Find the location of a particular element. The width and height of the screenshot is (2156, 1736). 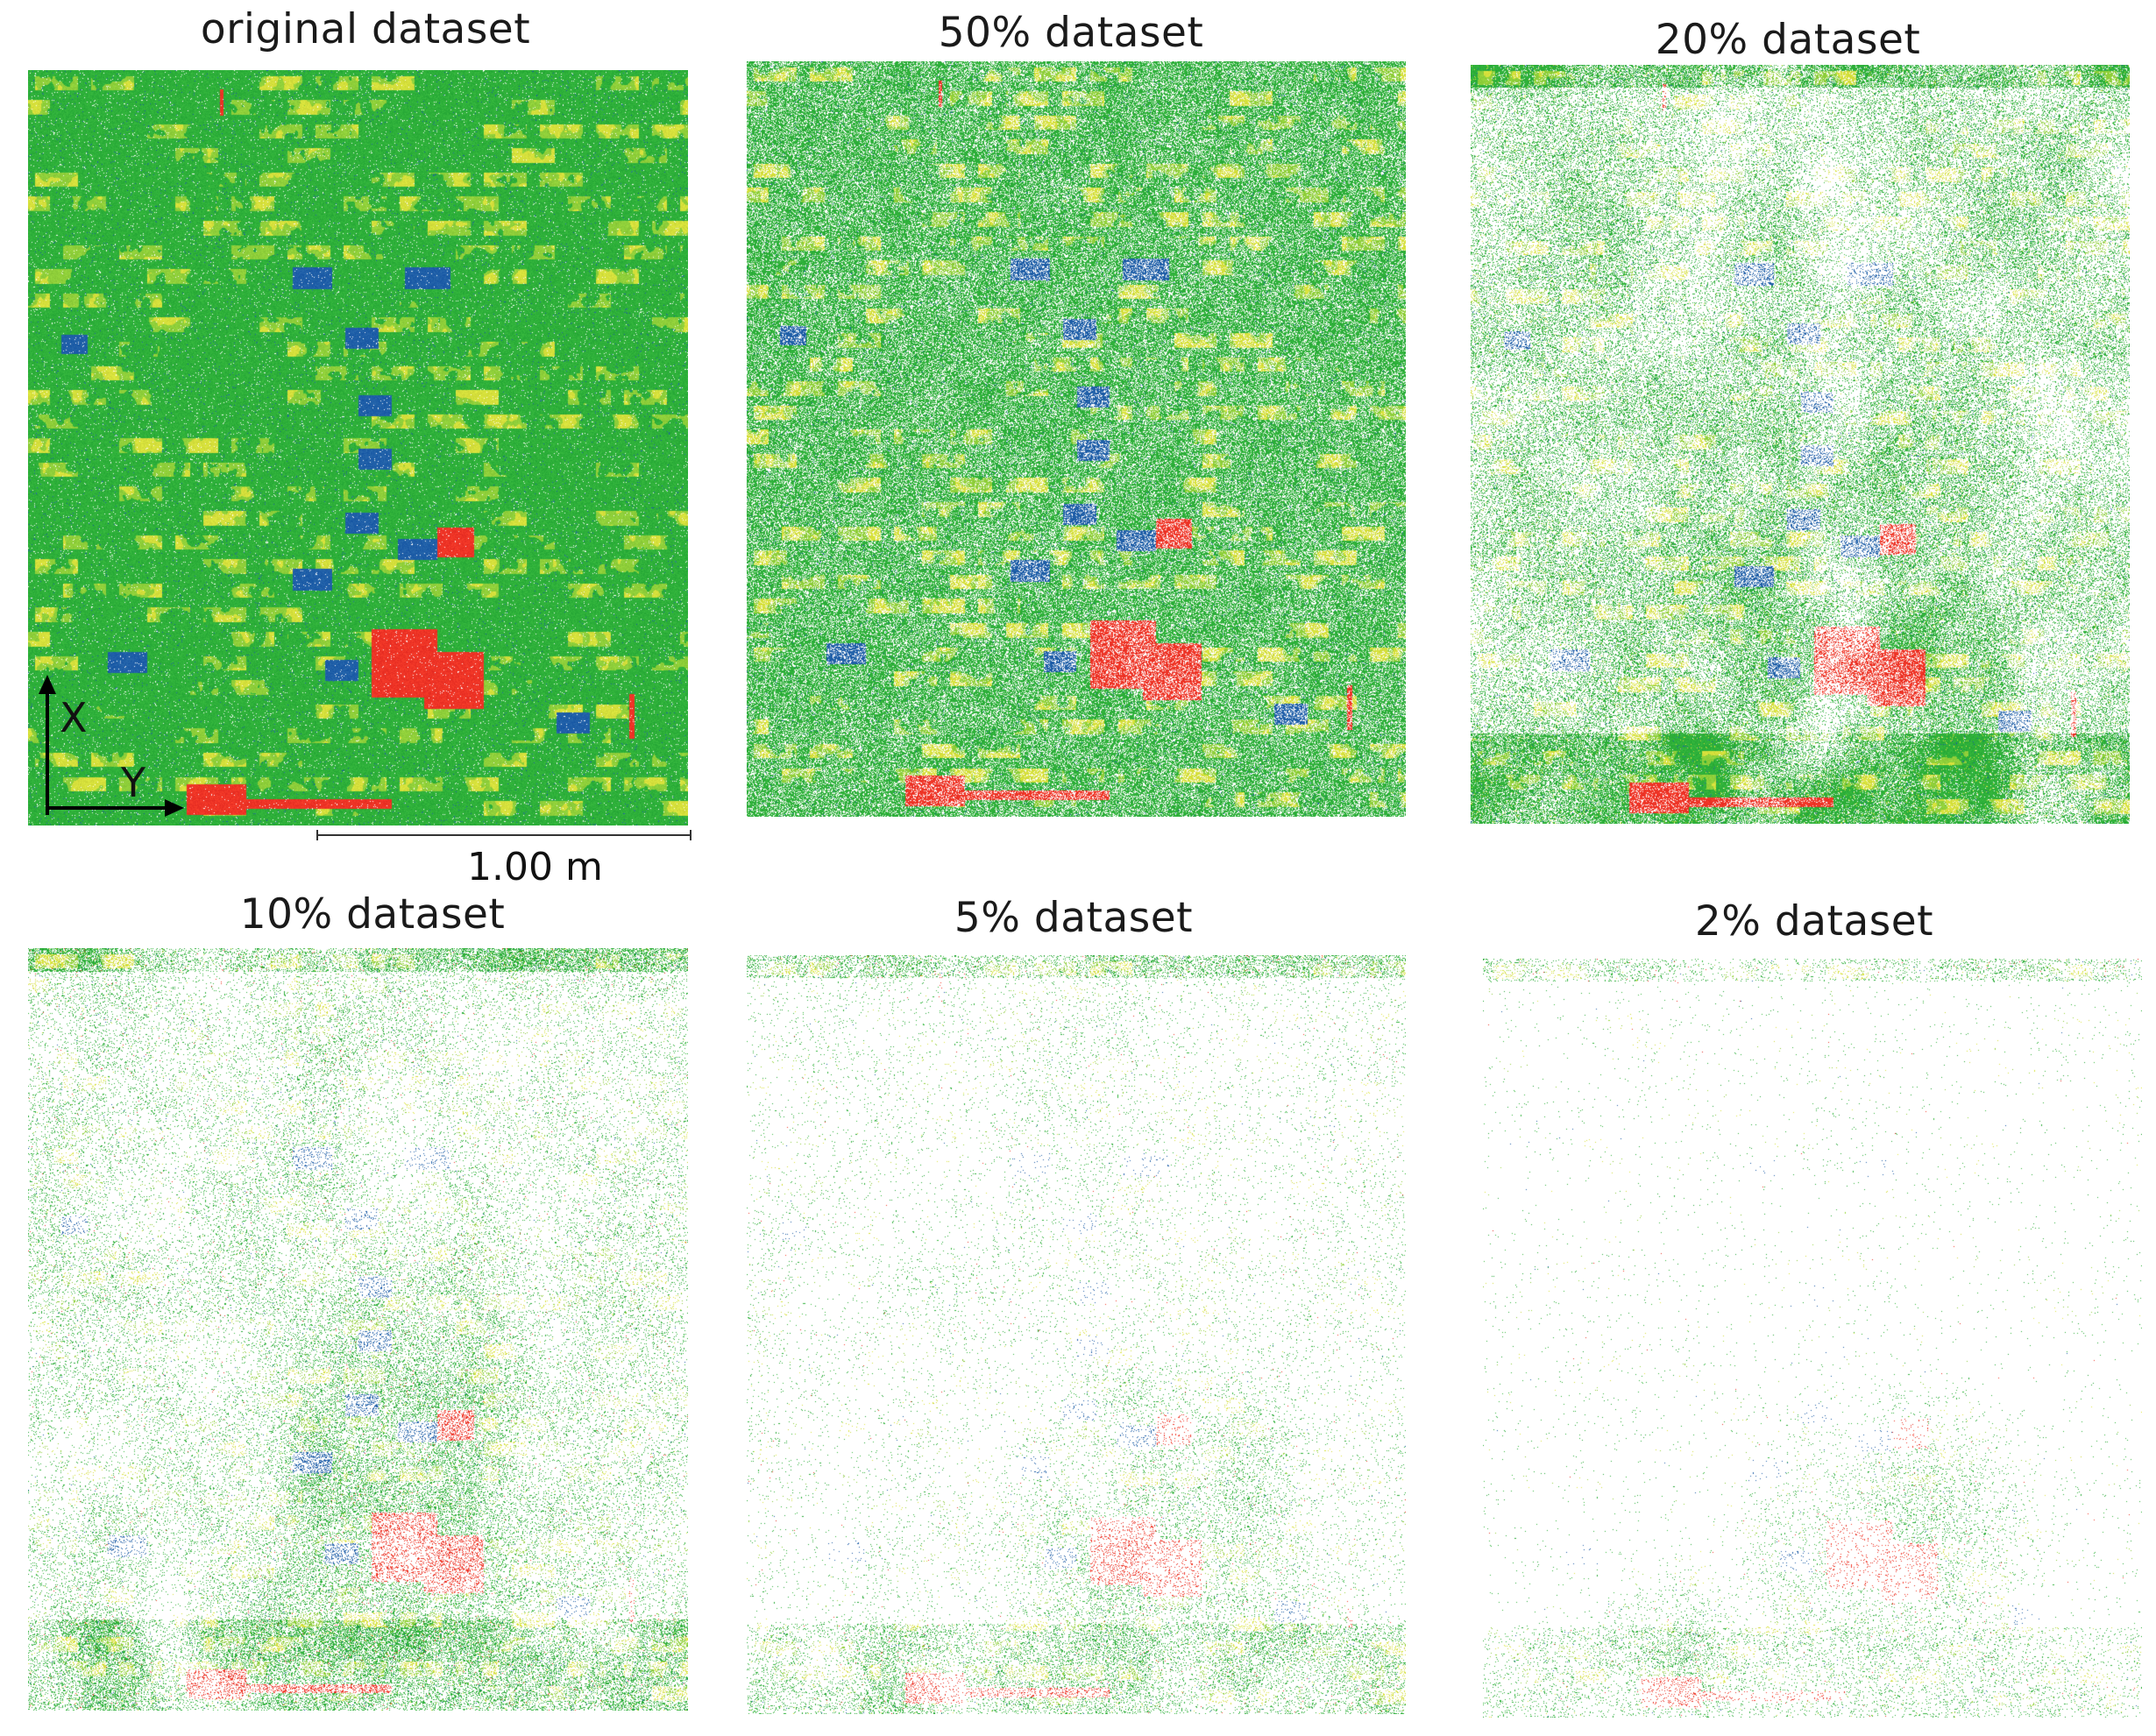

y-axis-label: Y is located at coordinates (133, 782).